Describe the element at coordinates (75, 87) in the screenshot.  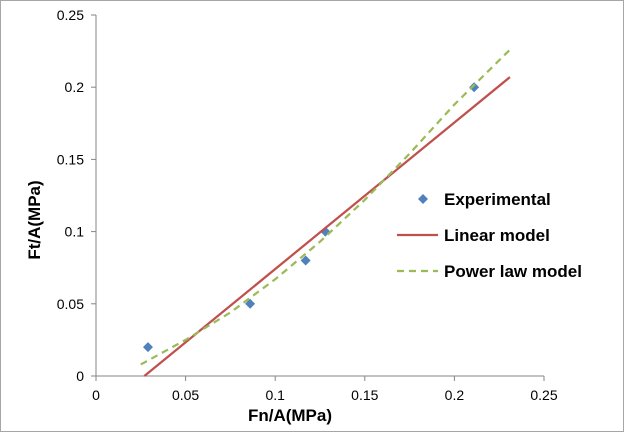
I see `y-tick-label: 0.2` at that location.